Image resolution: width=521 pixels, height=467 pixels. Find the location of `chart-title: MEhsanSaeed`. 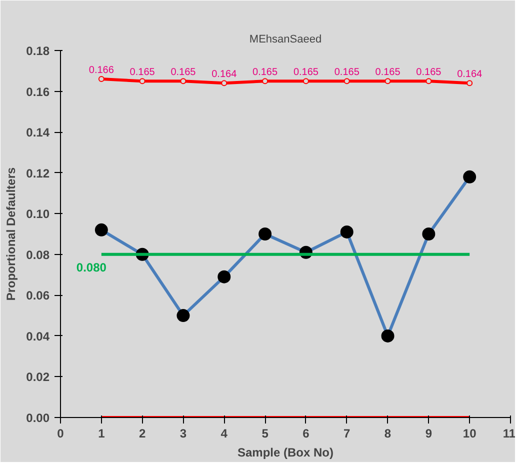

chart-title: MEhsanSaeed is located at coordinates (285, 40).